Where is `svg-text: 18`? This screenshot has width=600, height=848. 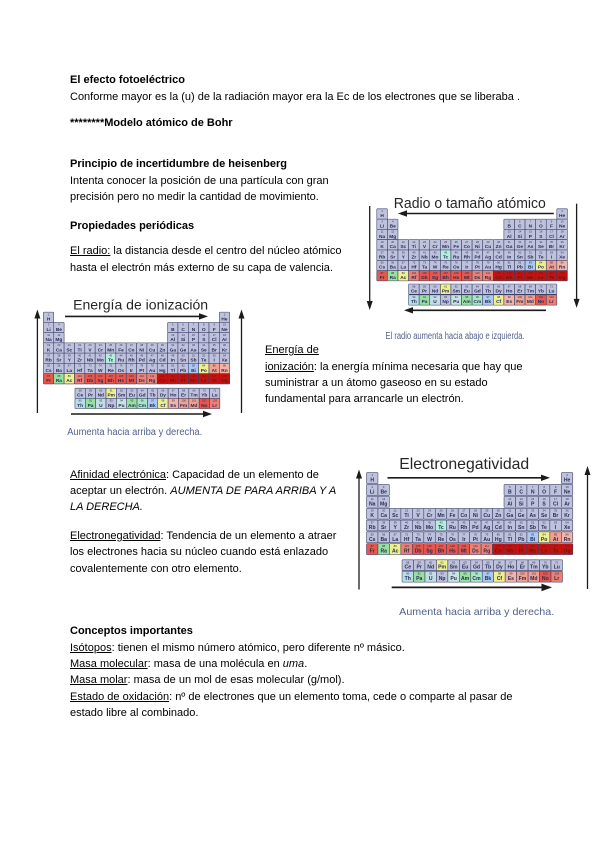
svg-text: 18 is located at coordinates (568, 499).